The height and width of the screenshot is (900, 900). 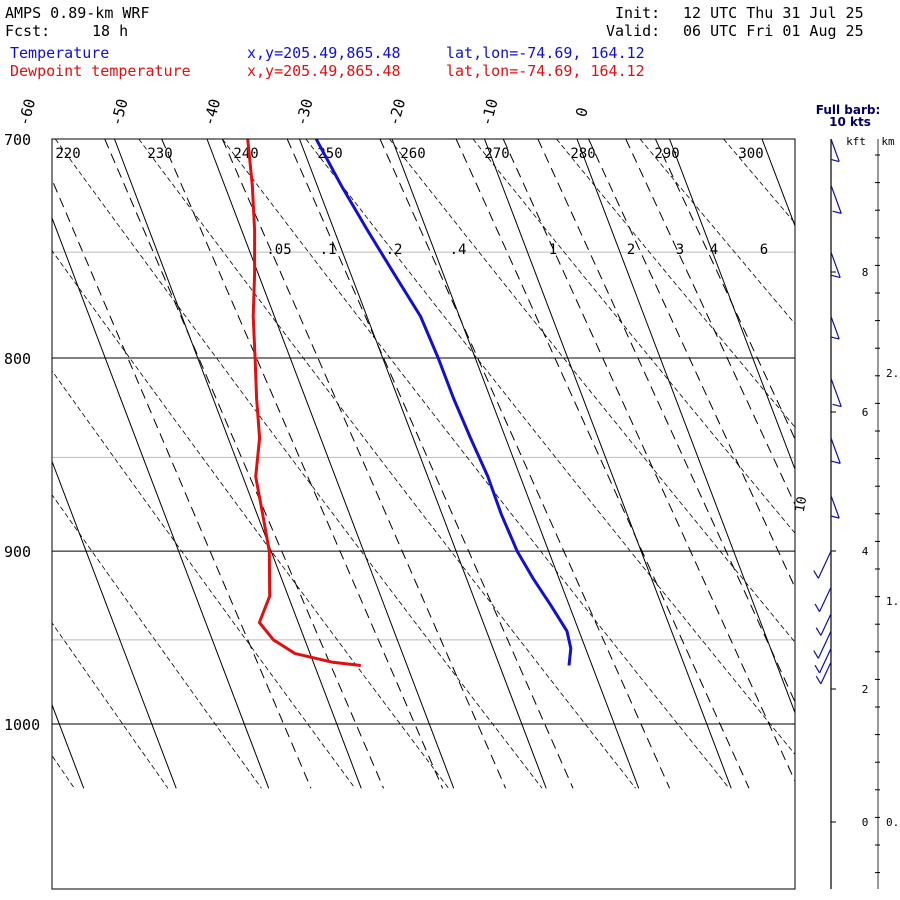 I want to click on mixing-ratio-label: 3, so click(x=680, y=250).